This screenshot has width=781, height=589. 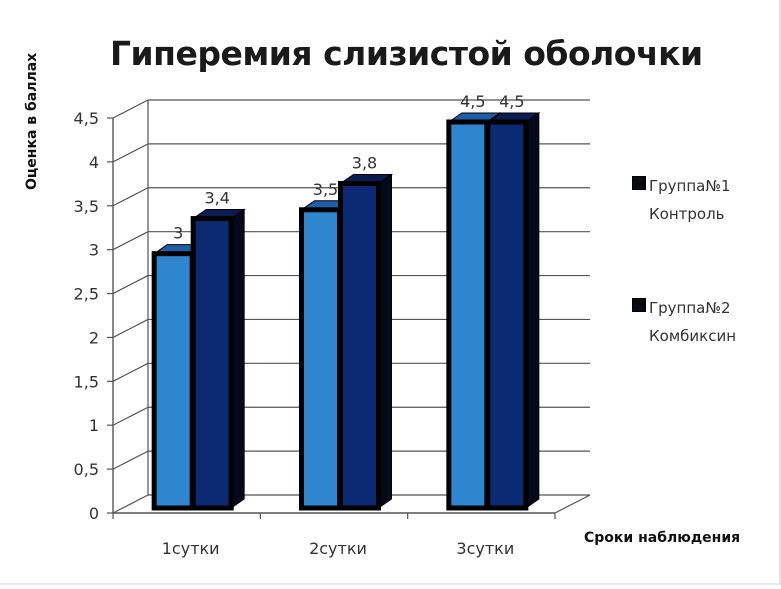 What do you see at coordinates (94, 337) in the screenshot?
I see `y-tick-label: 2` at bounding box center [94, 337].